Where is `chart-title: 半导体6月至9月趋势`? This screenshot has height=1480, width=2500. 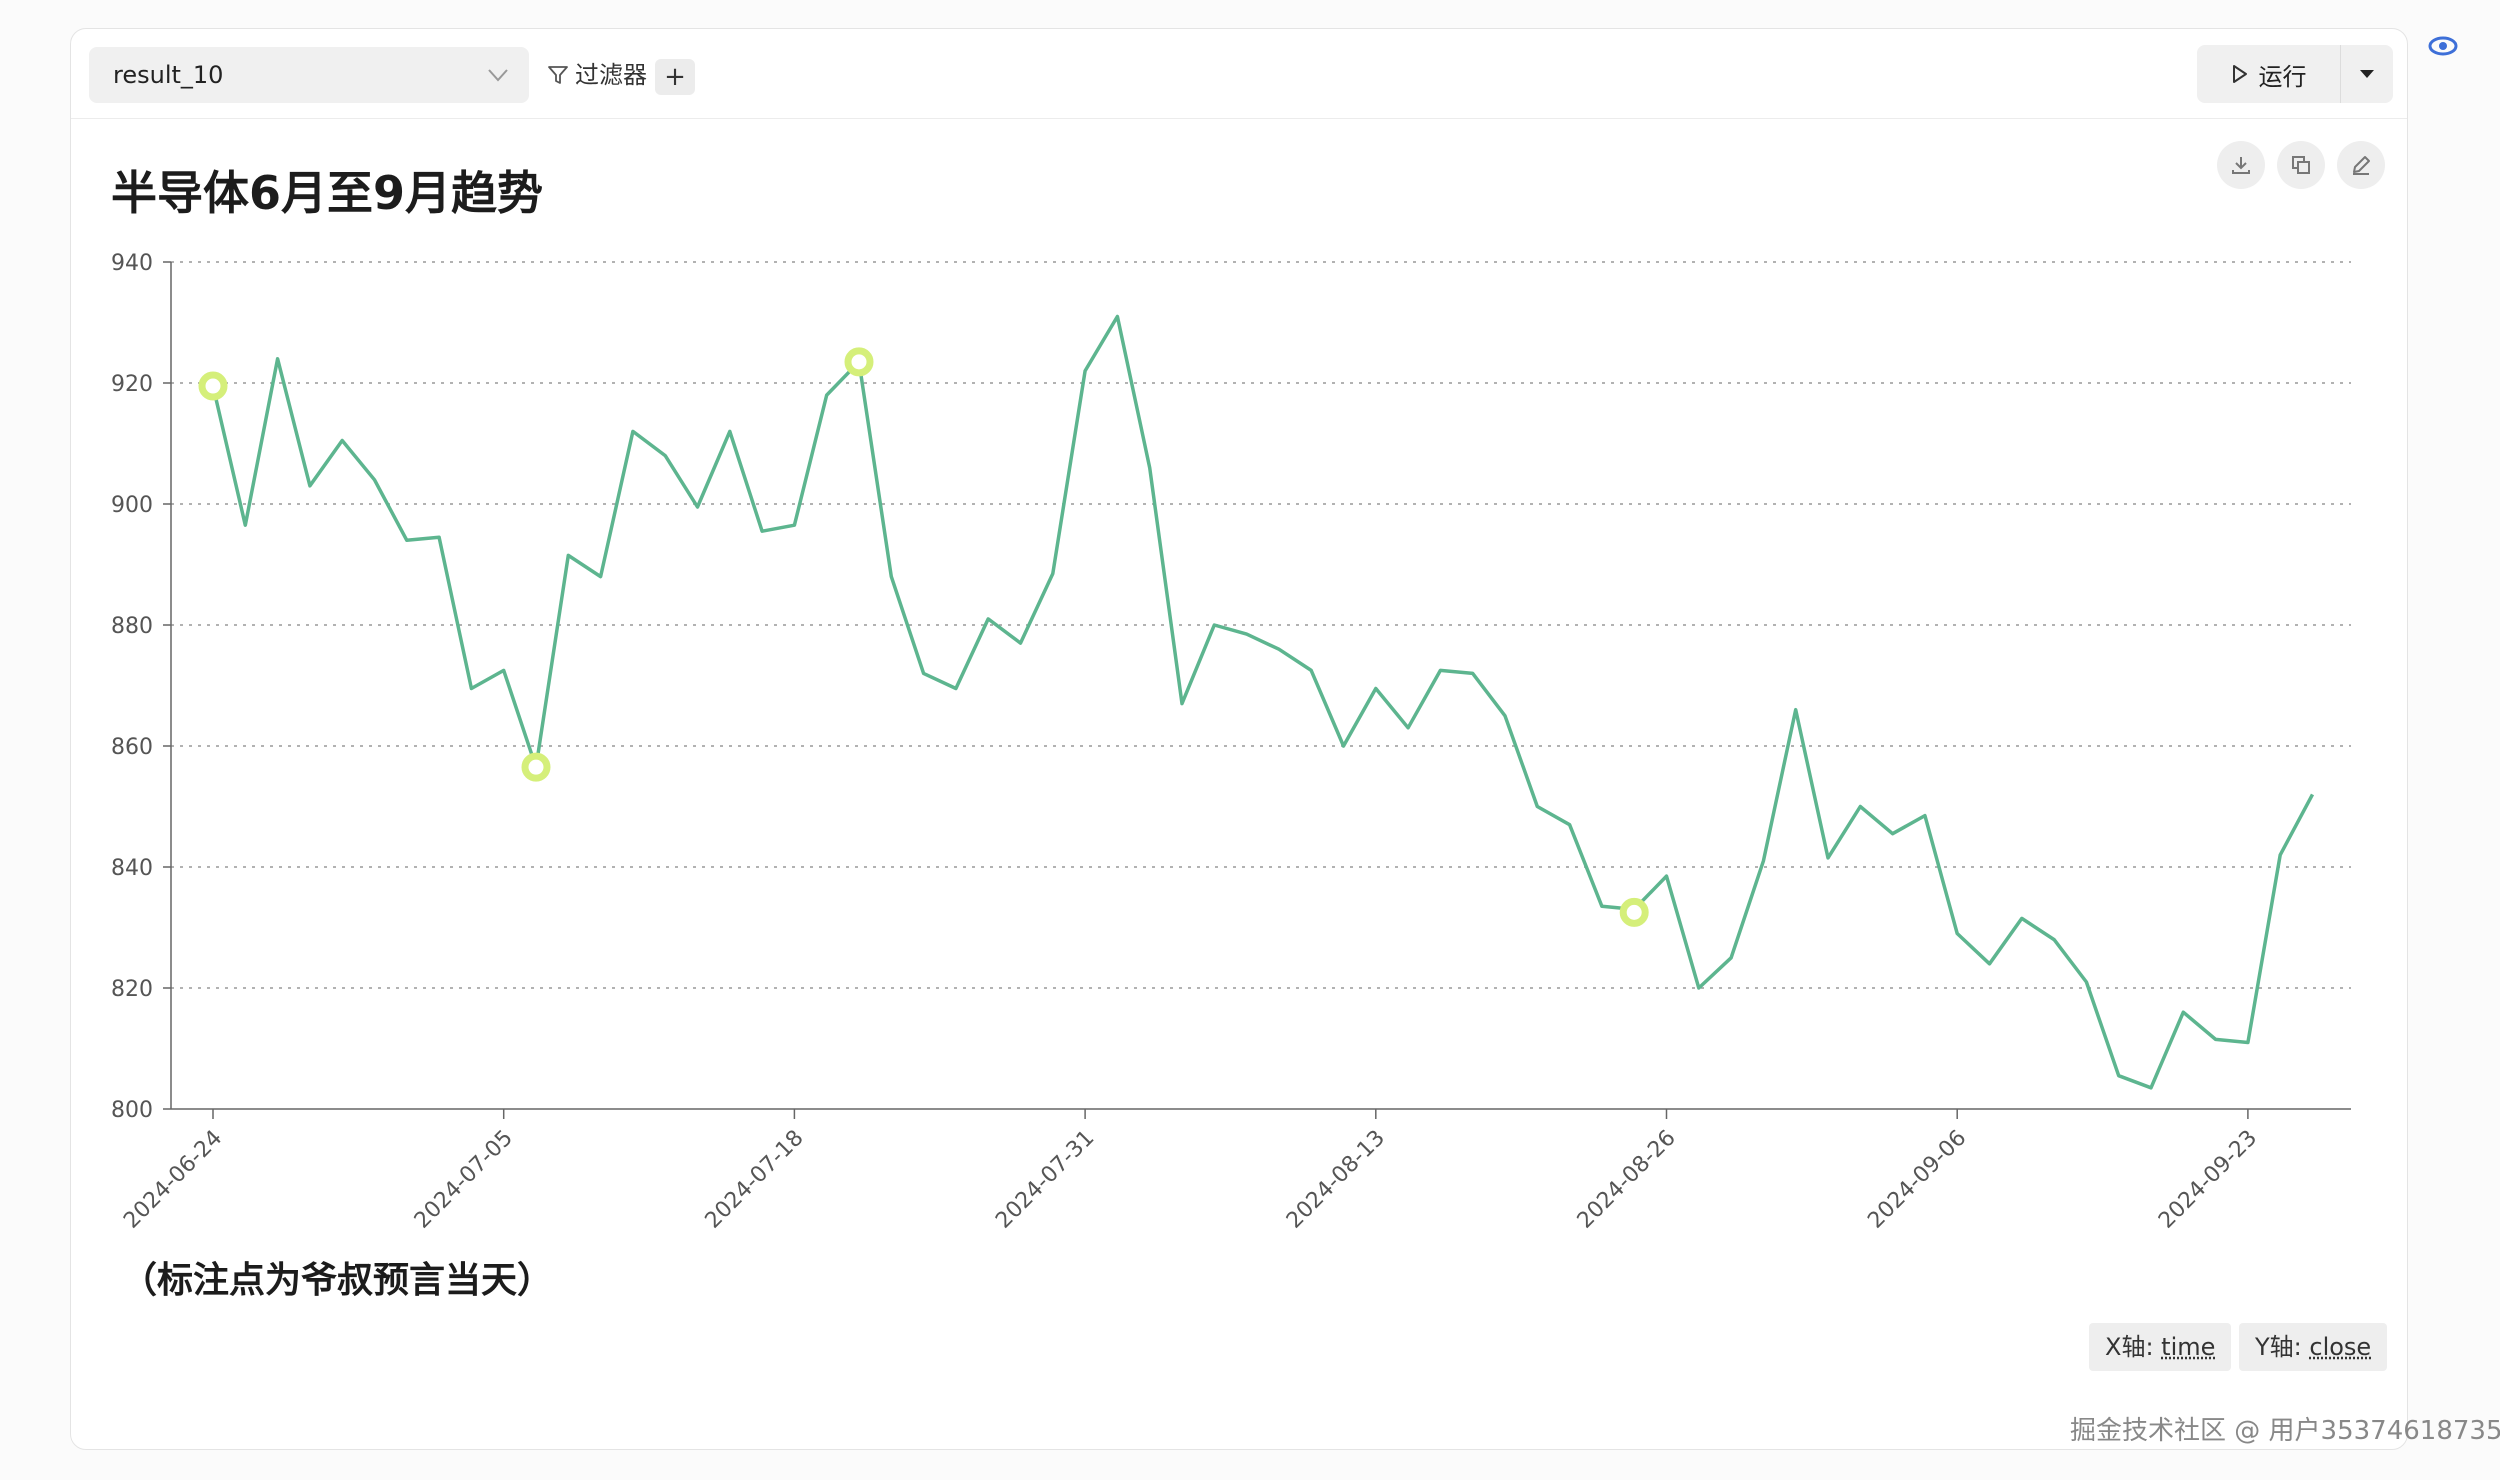
chart-title: 半导体6月至9月趋势 is located at coordinates (327, 193).